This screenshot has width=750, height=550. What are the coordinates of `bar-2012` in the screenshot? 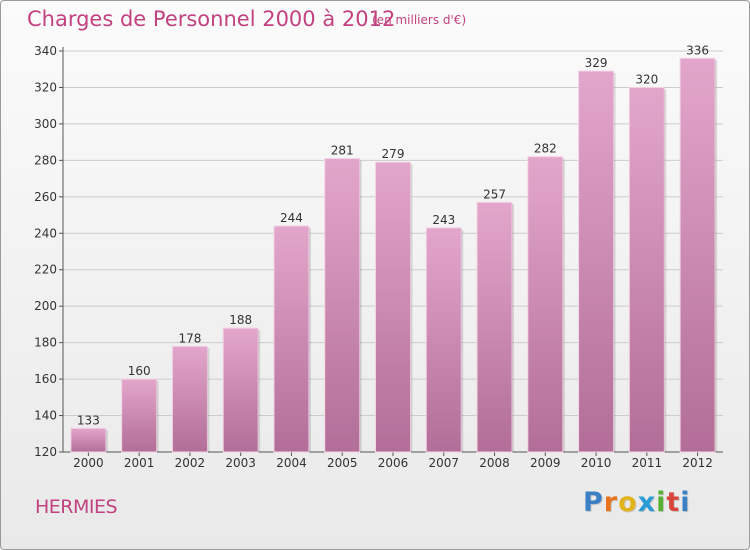 It's located at (697, 255).